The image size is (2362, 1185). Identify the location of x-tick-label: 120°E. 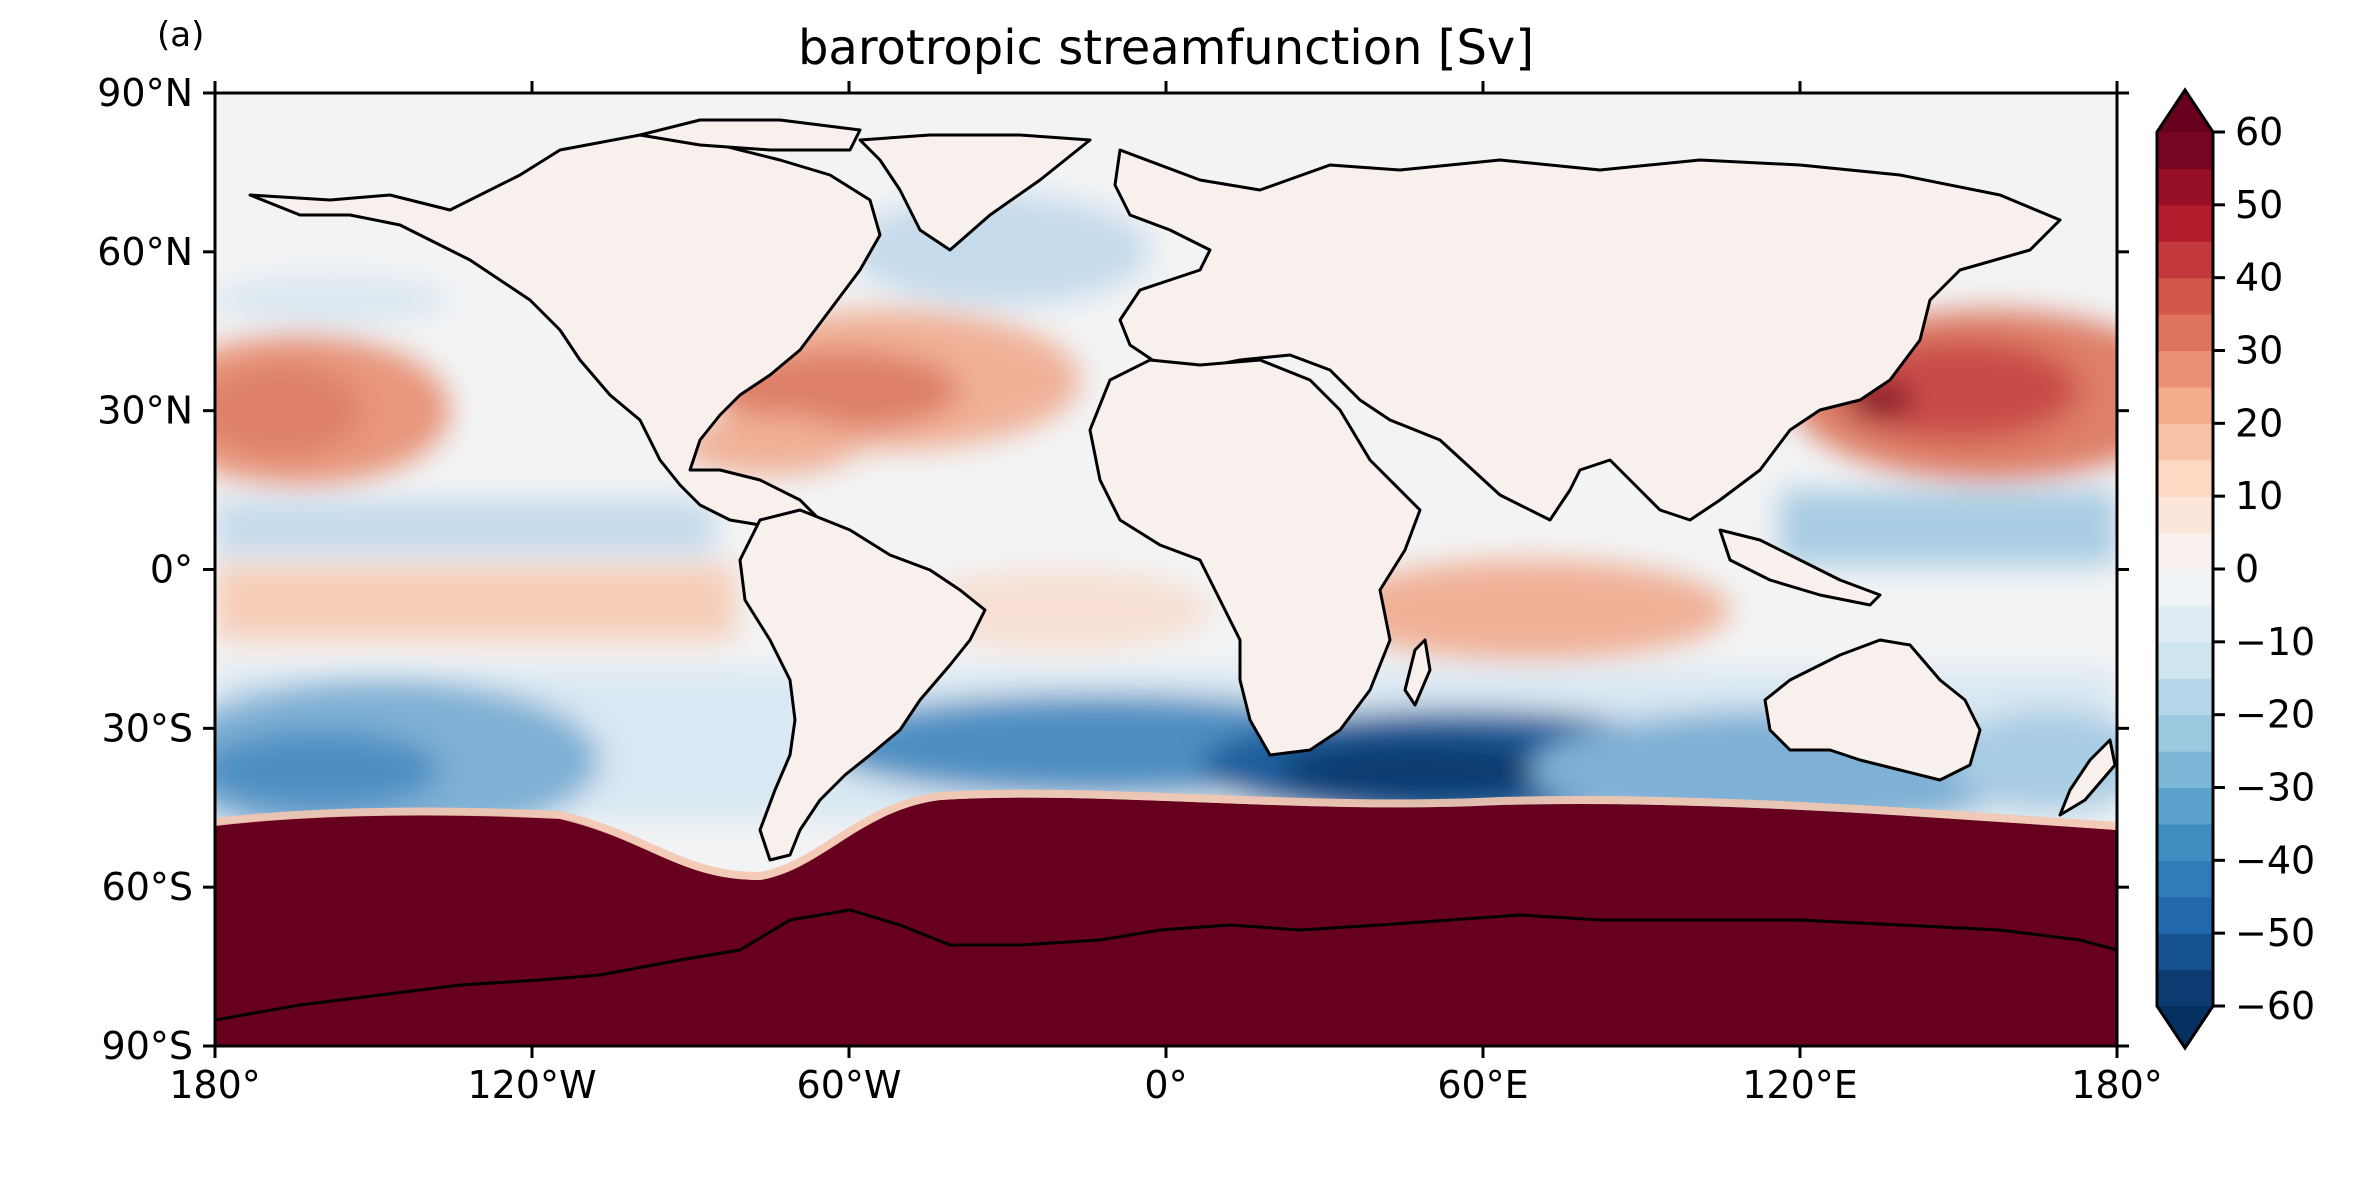
(1800, 1085).